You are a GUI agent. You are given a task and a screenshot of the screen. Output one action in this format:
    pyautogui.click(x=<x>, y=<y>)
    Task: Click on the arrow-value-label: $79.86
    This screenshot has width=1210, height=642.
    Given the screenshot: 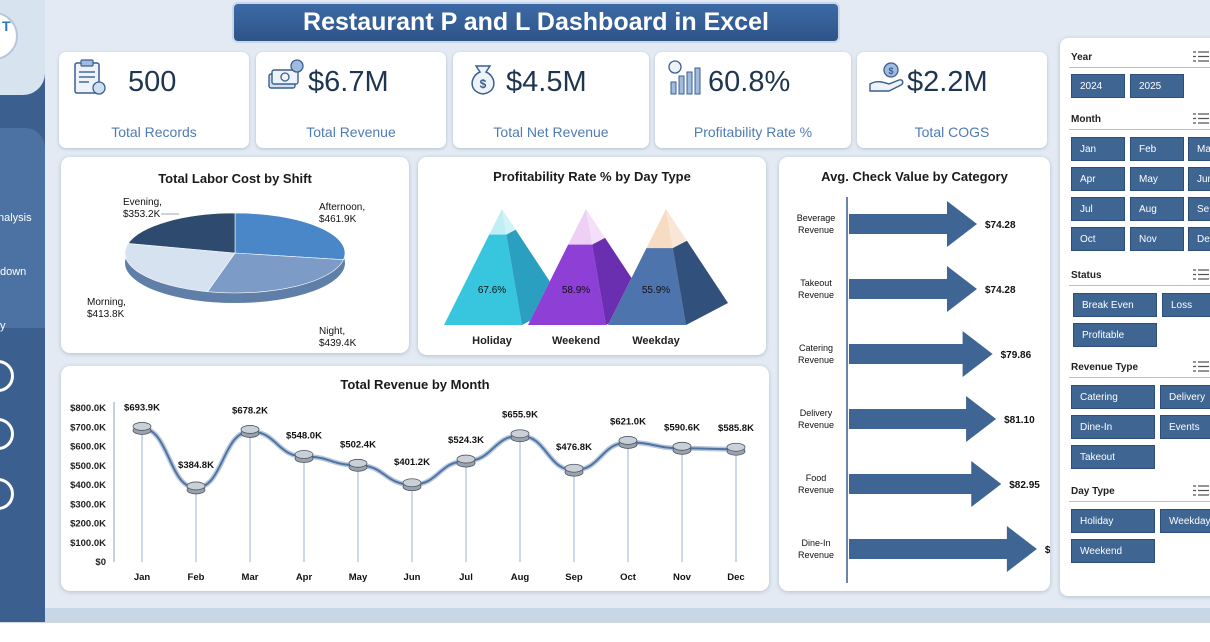 What is the action you would take?
    pyautogui.click(x=1016, y=355)
    